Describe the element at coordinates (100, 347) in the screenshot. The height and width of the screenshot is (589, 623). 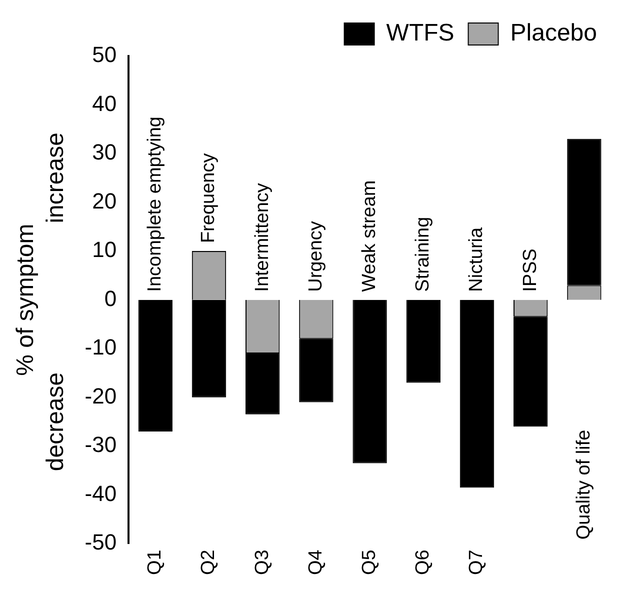
I see `y-tick-label: -10` at that location.